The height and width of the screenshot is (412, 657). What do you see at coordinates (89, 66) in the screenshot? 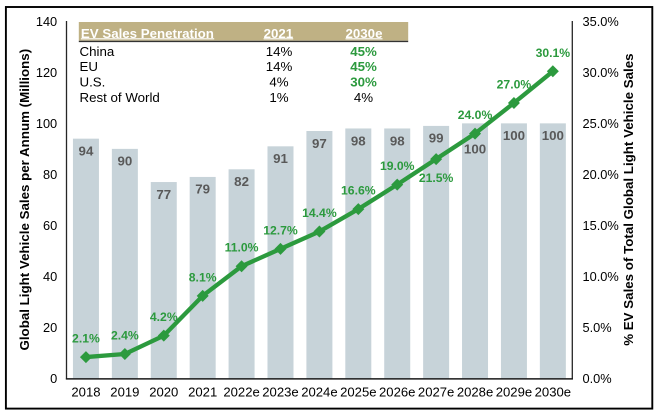
I see `svg-text: EU` at bounding box center [89, 66].